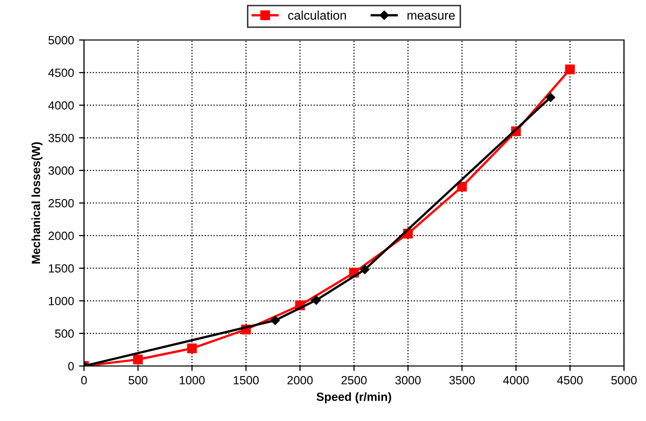  What do you see at coordinates (84, 380) in the screenshot?
I see `x-tick-label: 0` at bounding box center [84, 380].